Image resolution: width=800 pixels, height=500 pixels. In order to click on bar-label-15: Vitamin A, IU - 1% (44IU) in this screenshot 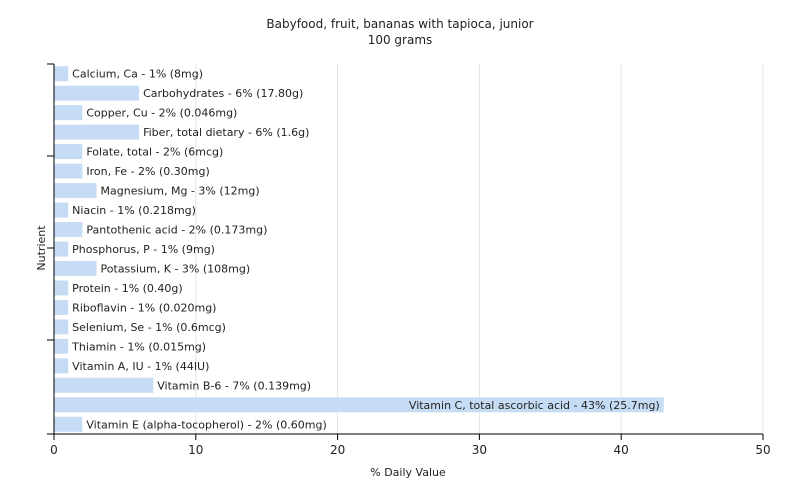, I will do `click(140, 366)`.